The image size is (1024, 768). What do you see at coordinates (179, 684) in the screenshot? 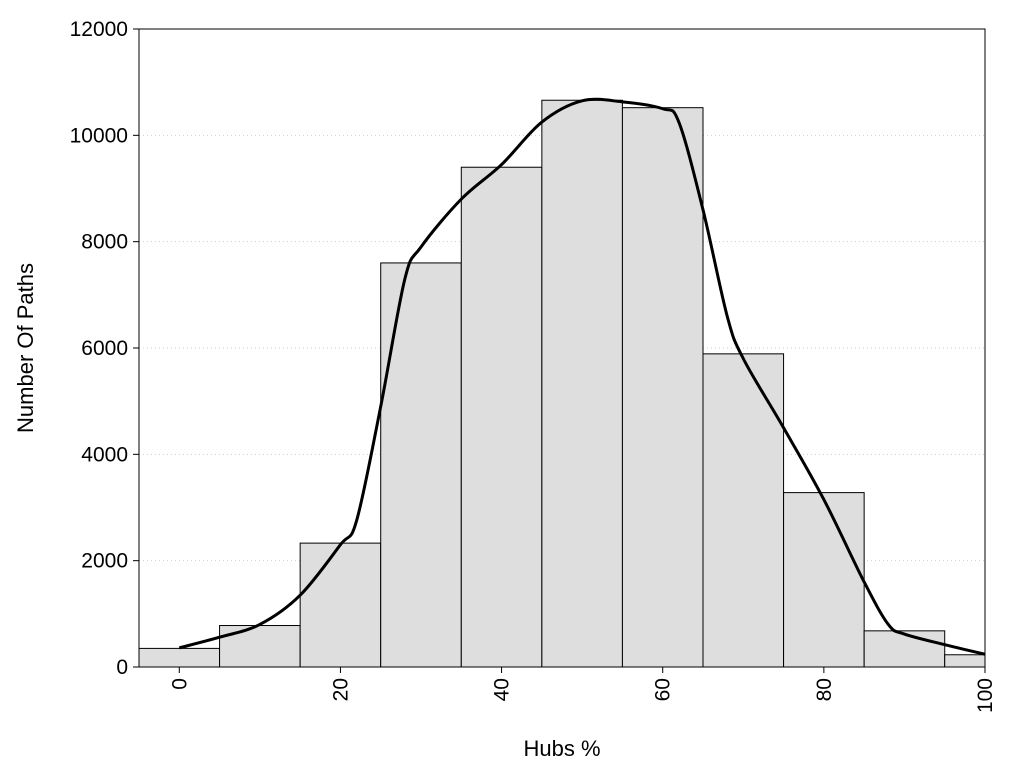
I see `x-tick-label: 0` at bounding box center [179, 684].